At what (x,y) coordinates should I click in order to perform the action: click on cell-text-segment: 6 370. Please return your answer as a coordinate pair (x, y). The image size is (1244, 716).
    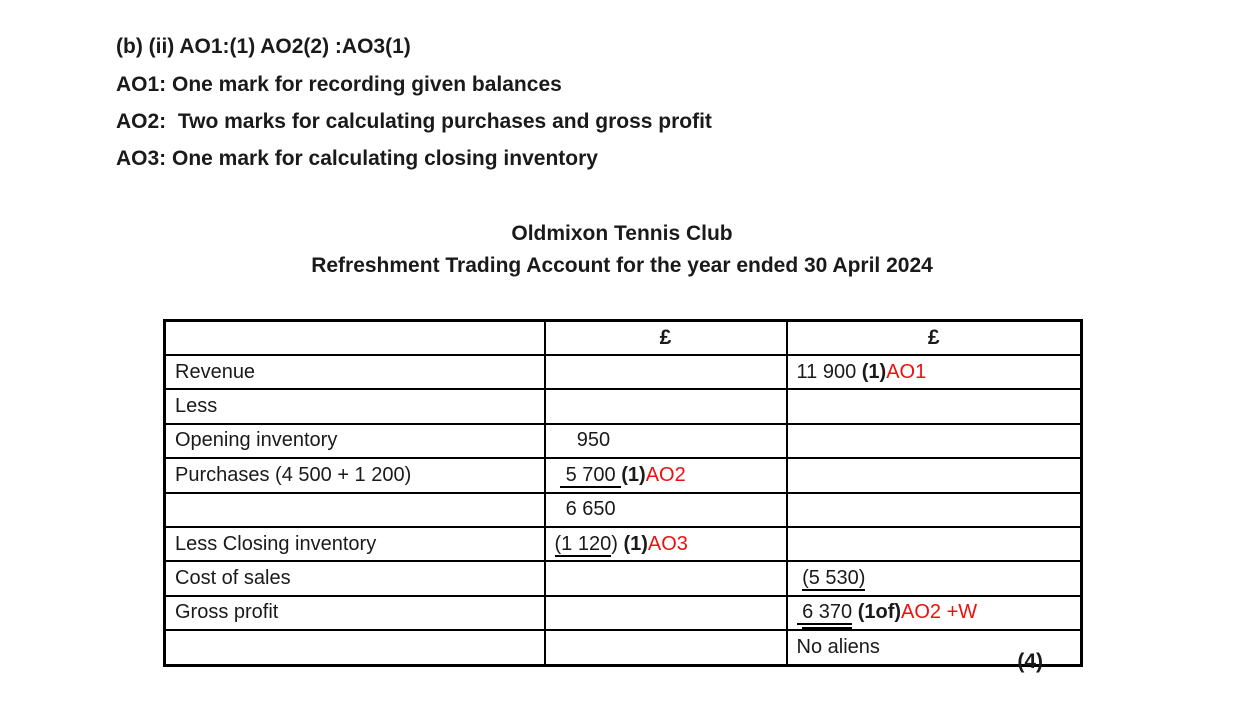
    Looking at the image, I should click on (827, 615).